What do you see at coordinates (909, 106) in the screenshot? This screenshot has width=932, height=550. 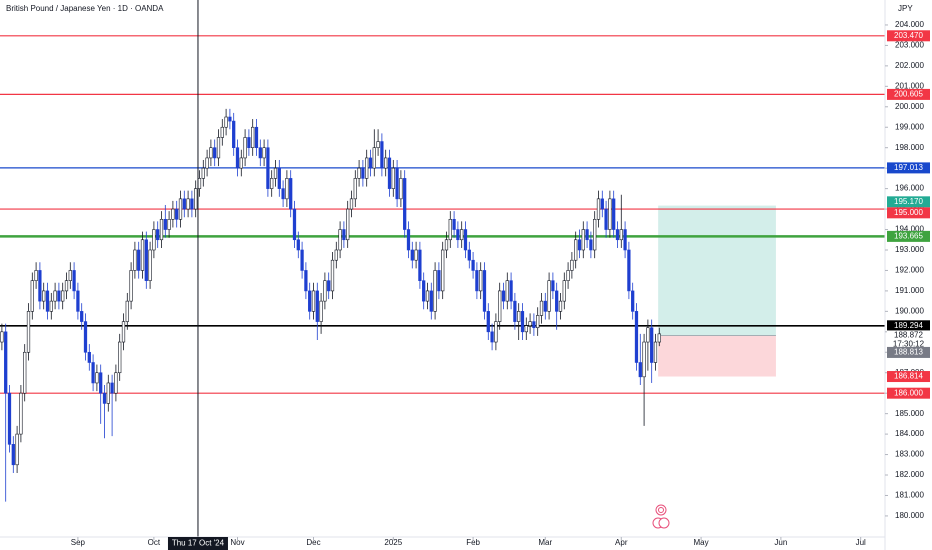 I see `y-tick-label: 200.000` at bounding box center [909, 106].